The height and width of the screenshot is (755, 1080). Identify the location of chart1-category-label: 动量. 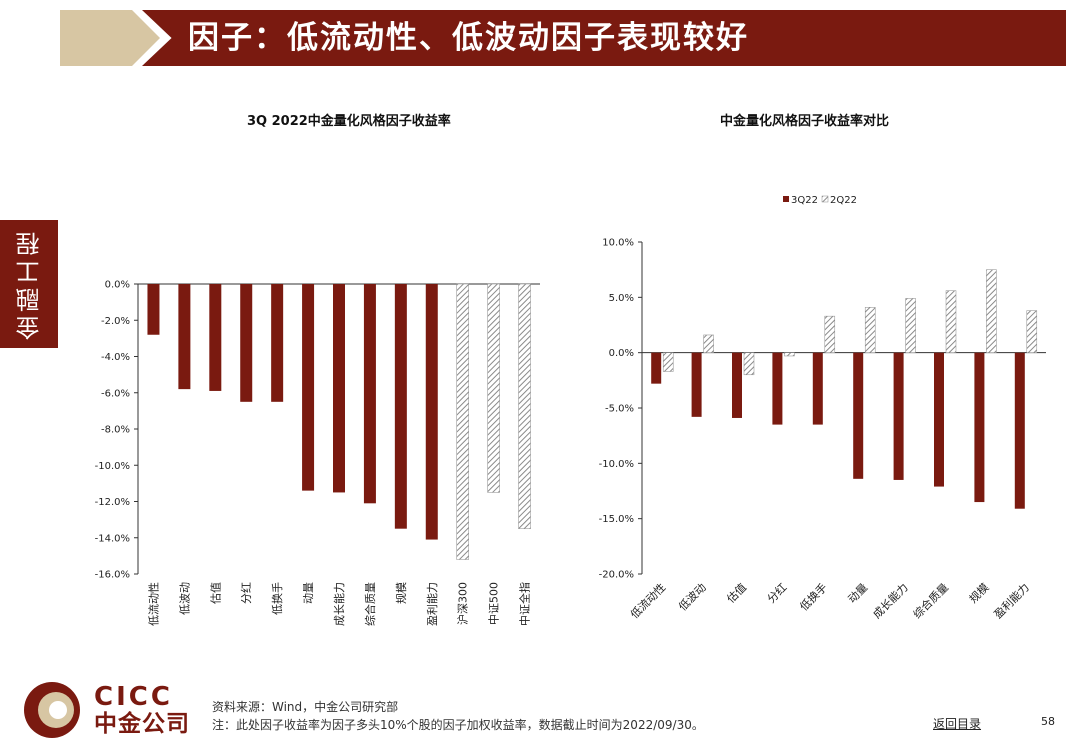
(308, 593).